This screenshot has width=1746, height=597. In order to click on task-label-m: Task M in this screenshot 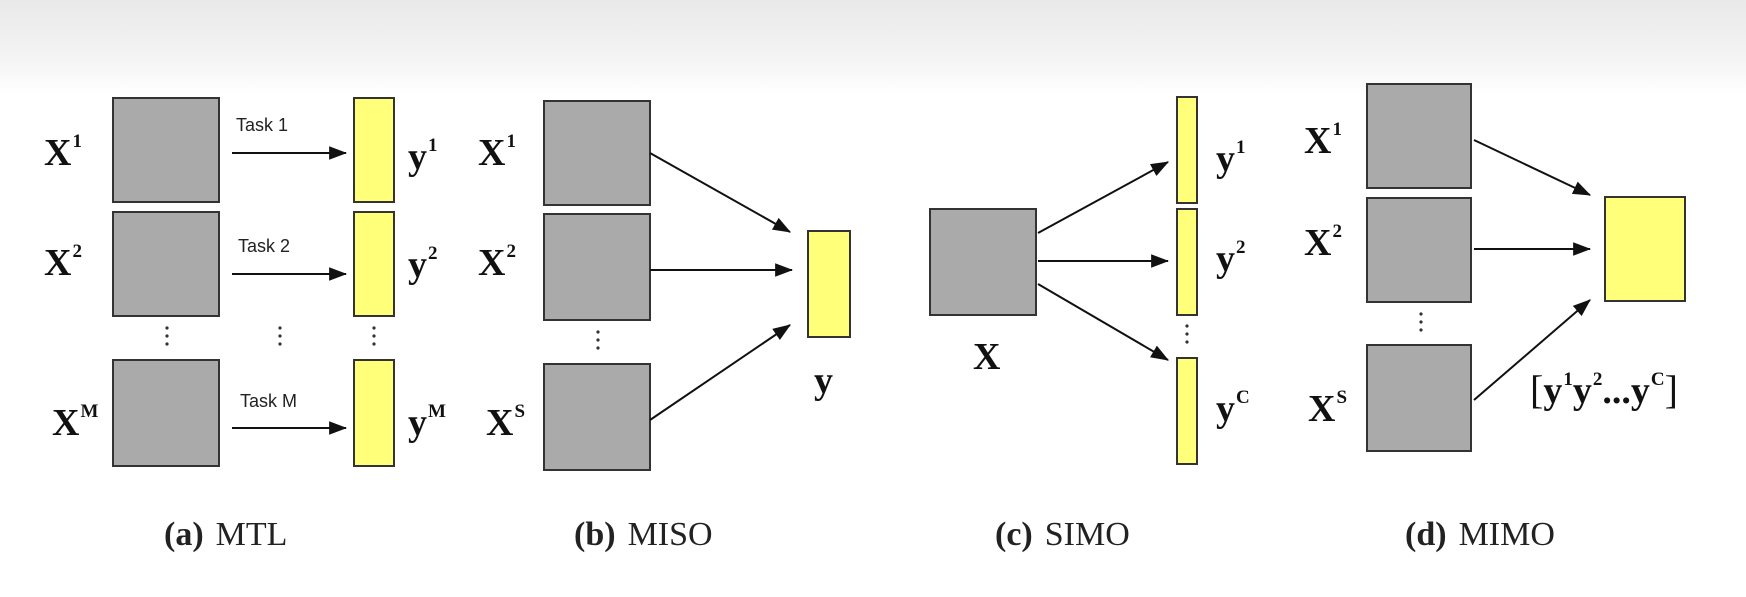, I will do `click(269, 401)`.